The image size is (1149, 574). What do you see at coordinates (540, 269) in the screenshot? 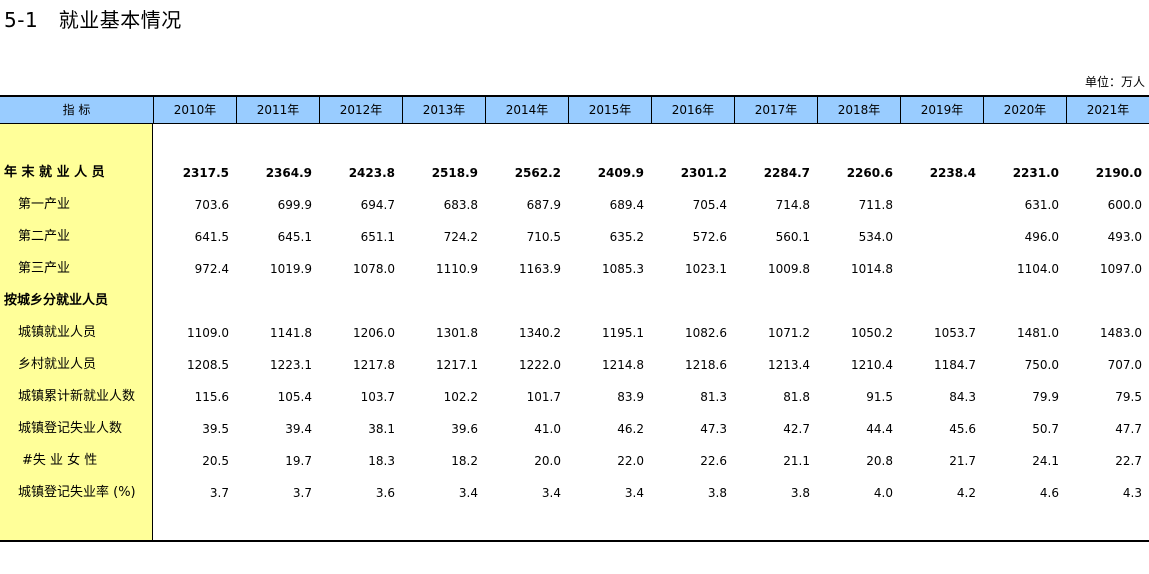
I see `cell-value: 1163.9` at bounding box center [540, 269].